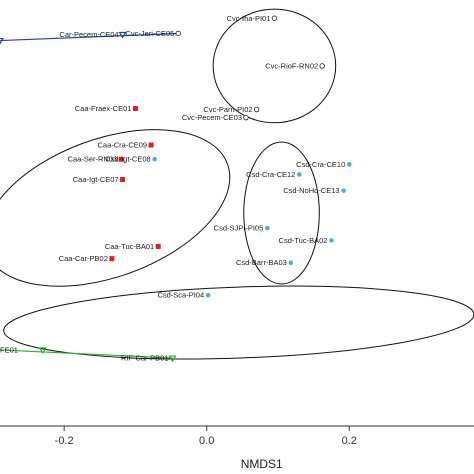 This screenshot has width=474, height=474. What do you see at coordinates (320, 164) in the screenshot?
I see `point-csd-cra-ce10-label: Csd-Cra-CE10` at bounding box center [320, 164].